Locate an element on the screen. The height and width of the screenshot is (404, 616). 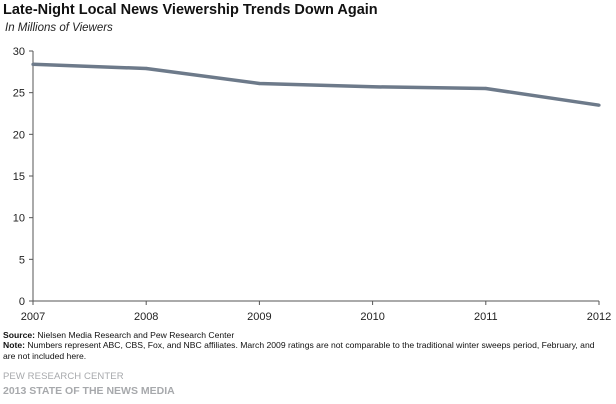
series-line is located at coordinates (316, 84).